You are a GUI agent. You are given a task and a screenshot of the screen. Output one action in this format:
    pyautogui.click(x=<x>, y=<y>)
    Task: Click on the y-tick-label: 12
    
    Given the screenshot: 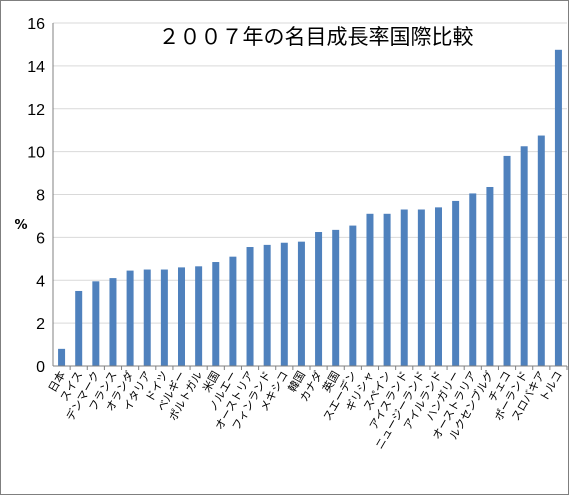 What is the action you would take?
    pyautogui.click(x=36, y=110)
    